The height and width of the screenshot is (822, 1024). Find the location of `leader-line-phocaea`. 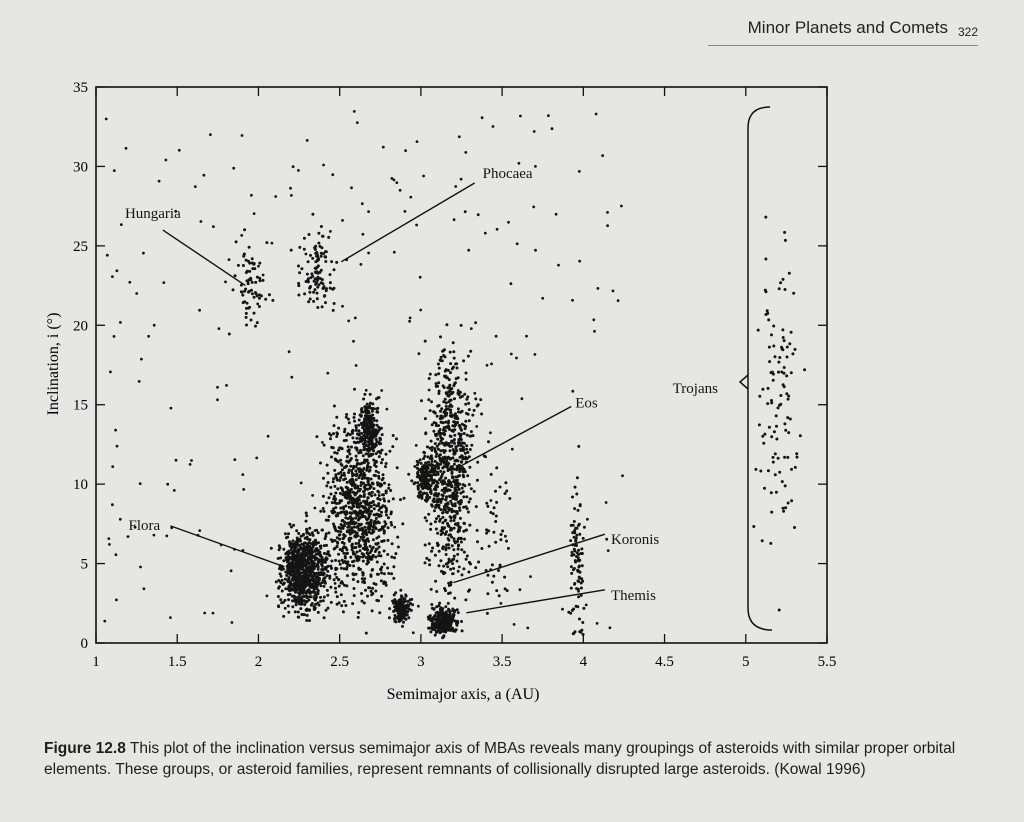

leader-line-phocaea is located at coordinates (407, 222).